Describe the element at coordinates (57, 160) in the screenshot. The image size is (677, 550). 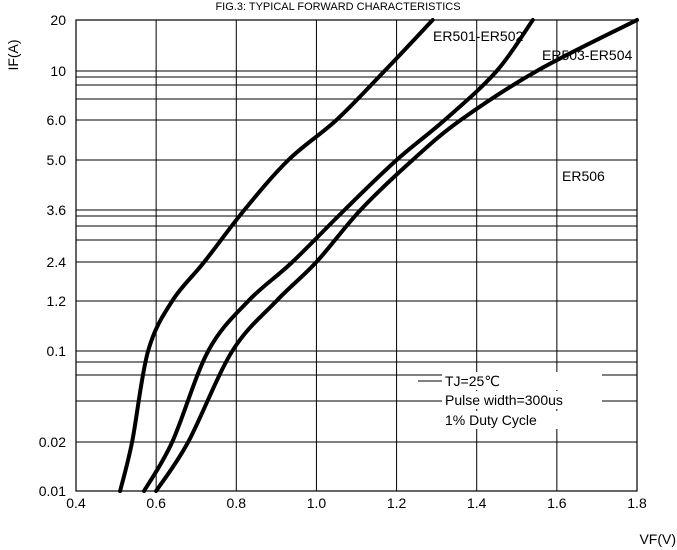
I see `y-tick-label: 5.0` at that location.